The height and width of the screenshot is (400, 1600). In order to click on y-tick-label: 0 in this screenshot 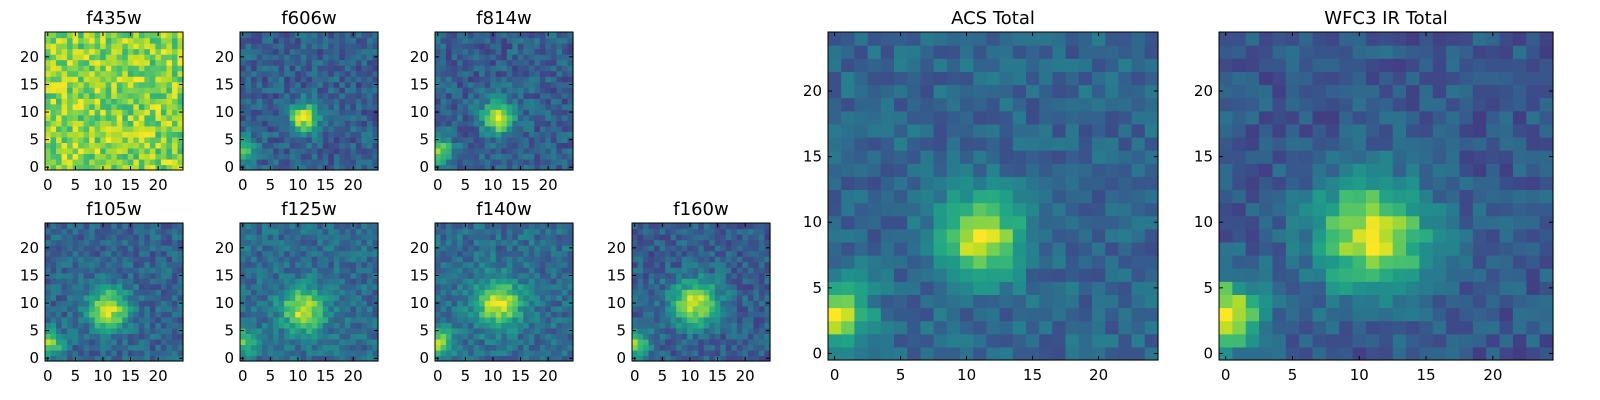, I will do `click(34, 167)`.